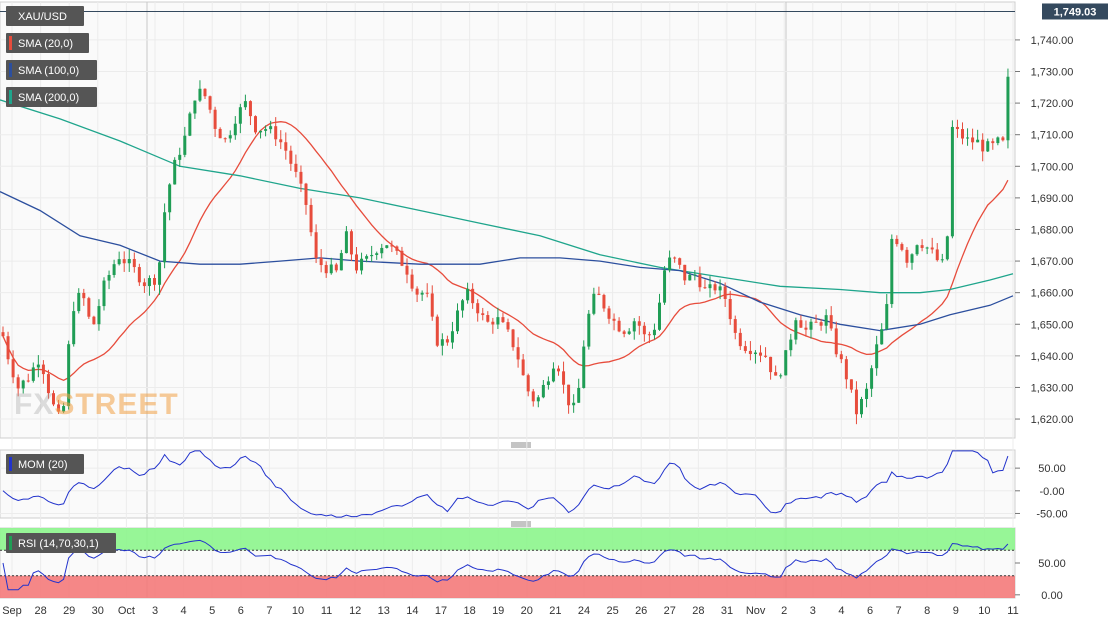  What do you see at coordinates (10, 543) in the screenshot?
I see `rsi-label-swatch` at bounding box center [10, 543].